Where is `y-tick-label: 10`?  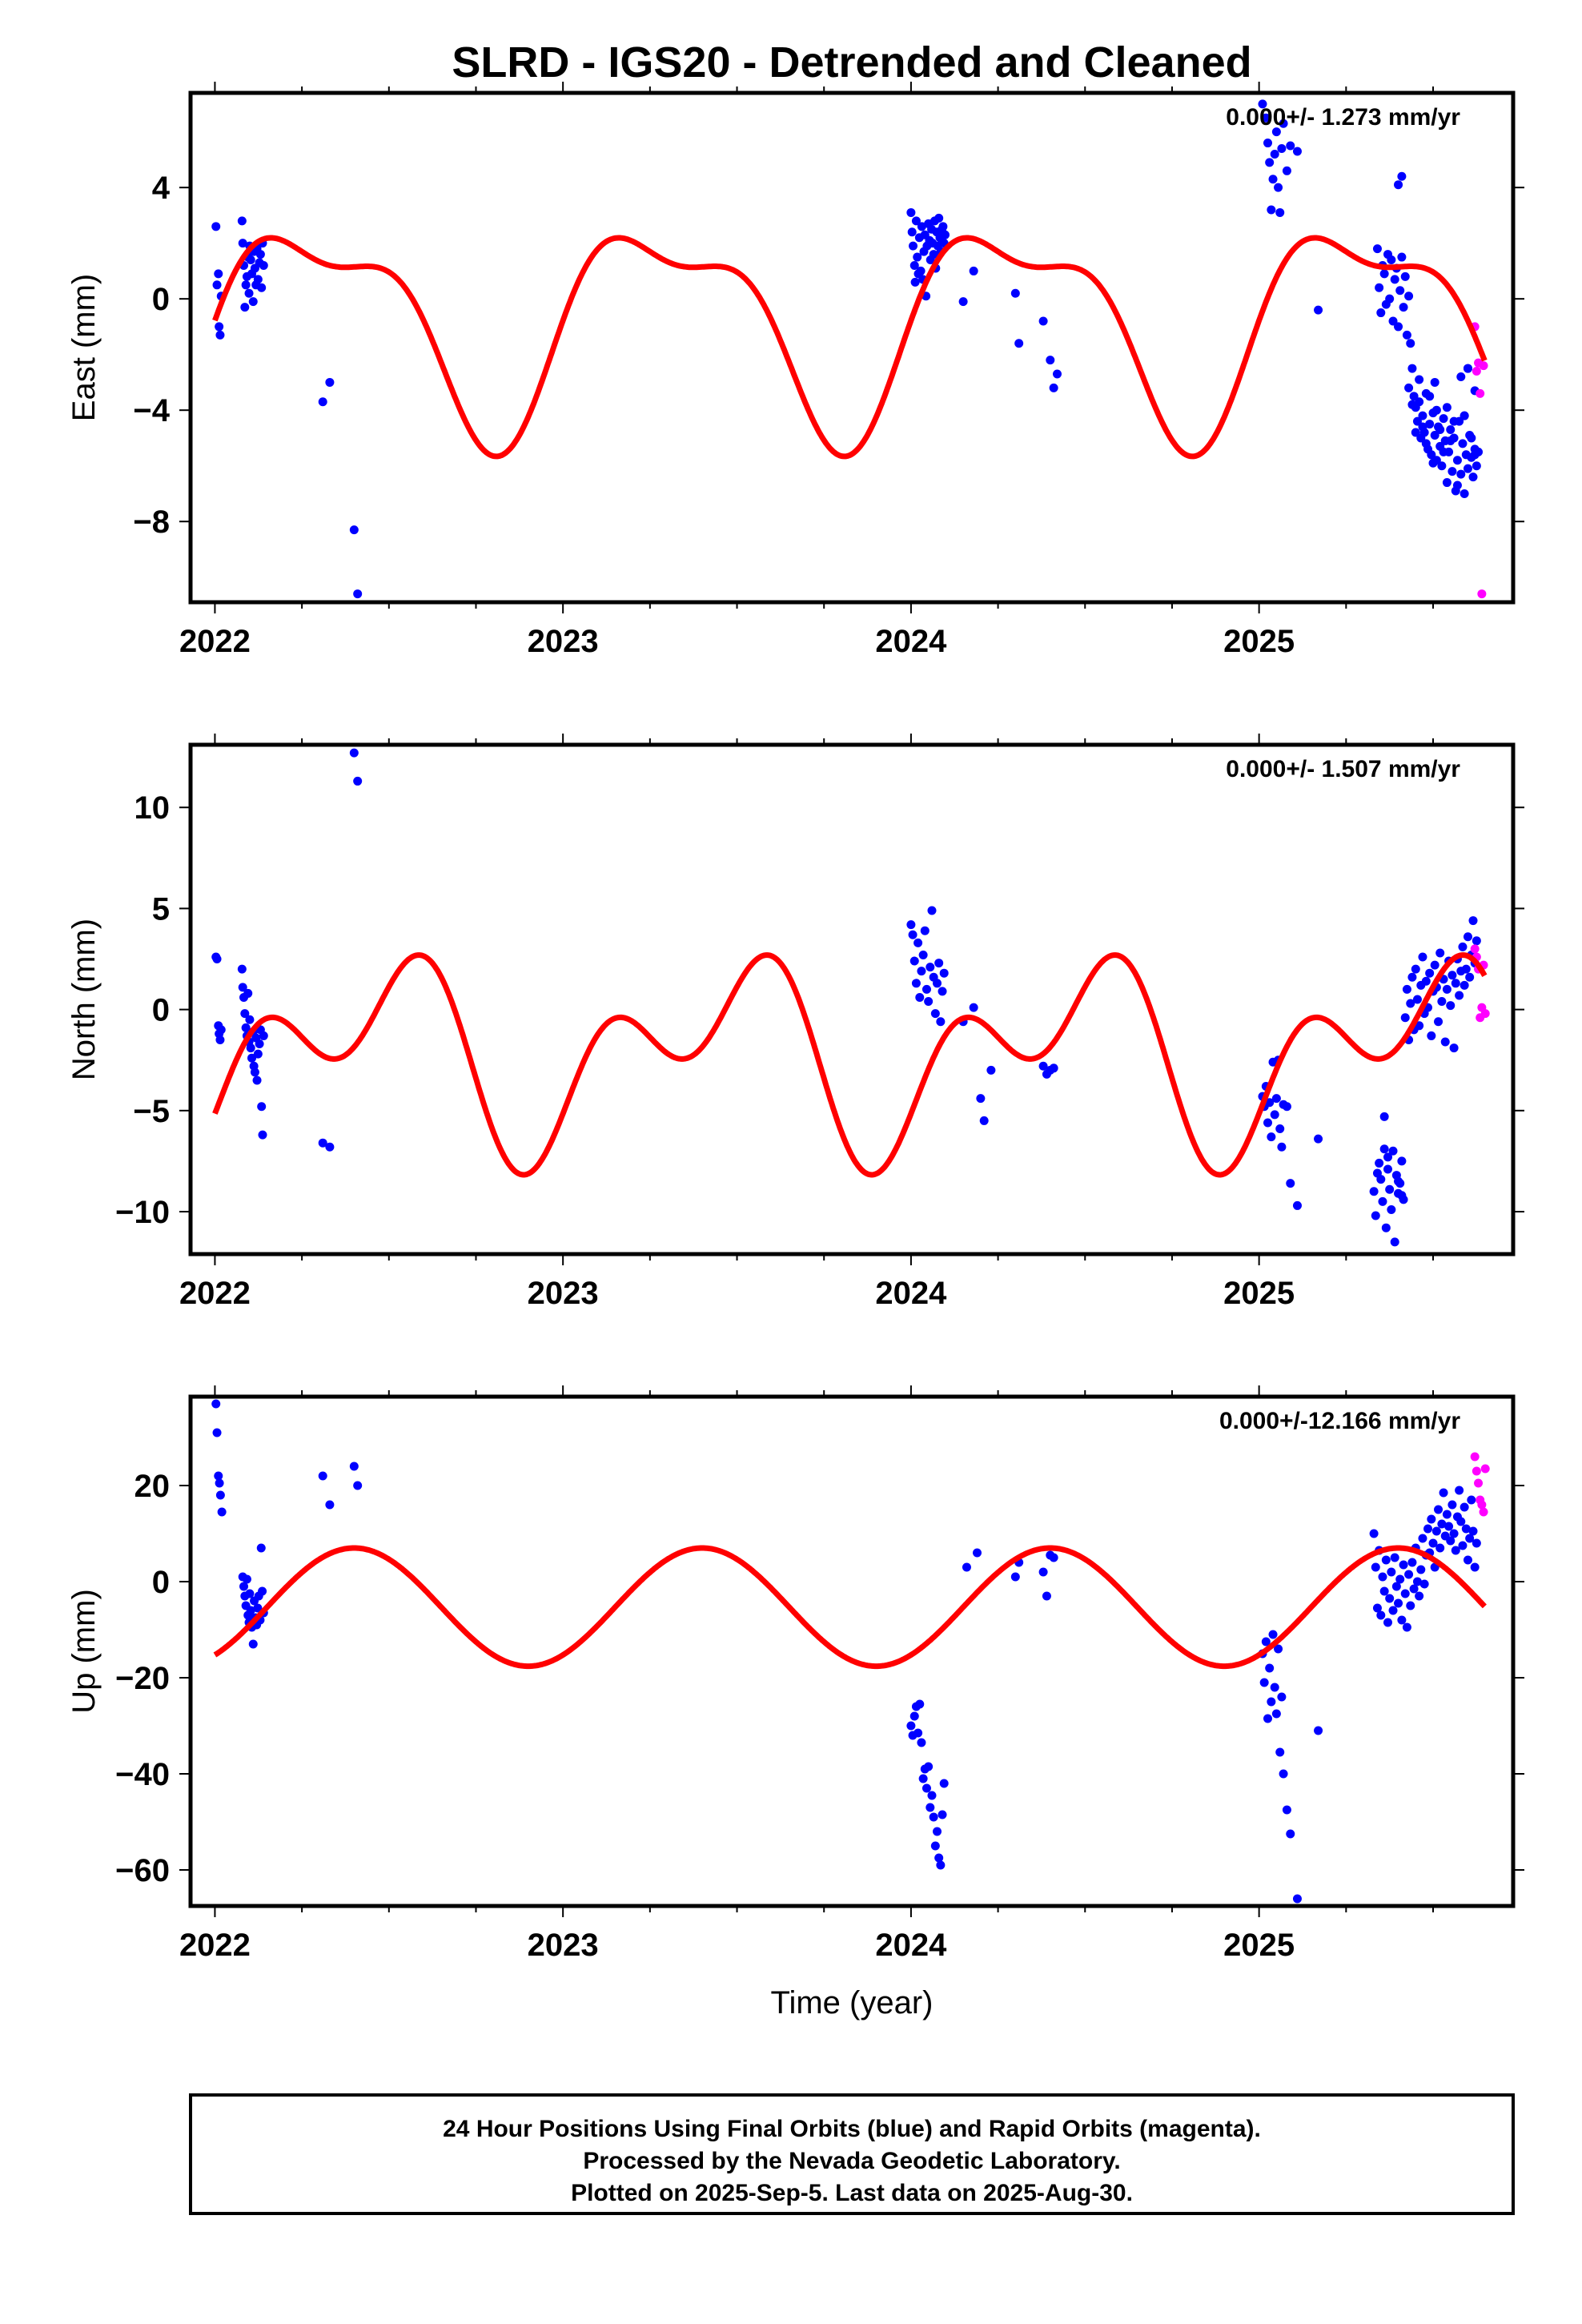
y-tick-label: 10 is located at coordinates (153, 808).